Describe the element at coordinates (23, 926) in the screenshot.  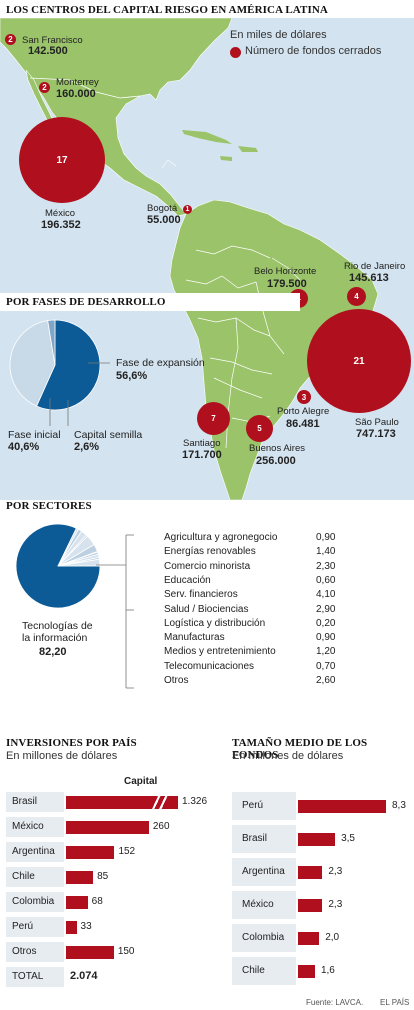
I see `bar-category-label: Perú` at that location.